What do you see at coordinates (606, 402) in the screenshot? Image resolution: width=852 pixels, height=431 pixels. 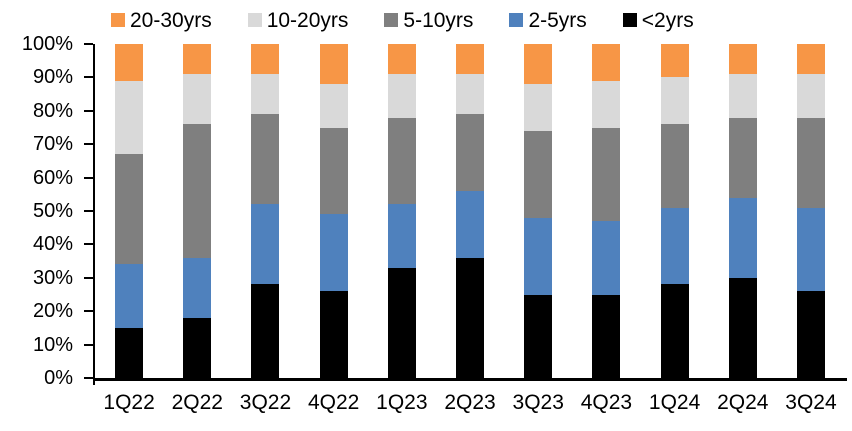 I see `x-axis-category-label: 4Q23` at bounding box center [606, 402].